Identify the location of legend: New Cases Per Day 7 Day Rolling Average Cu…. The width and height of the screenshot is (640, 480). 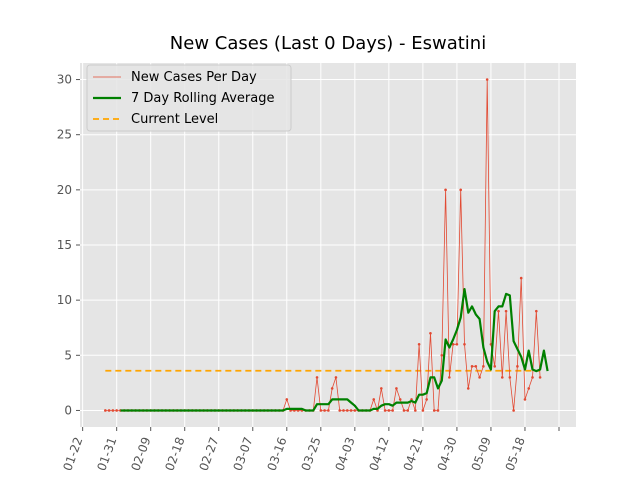
(189, 98).